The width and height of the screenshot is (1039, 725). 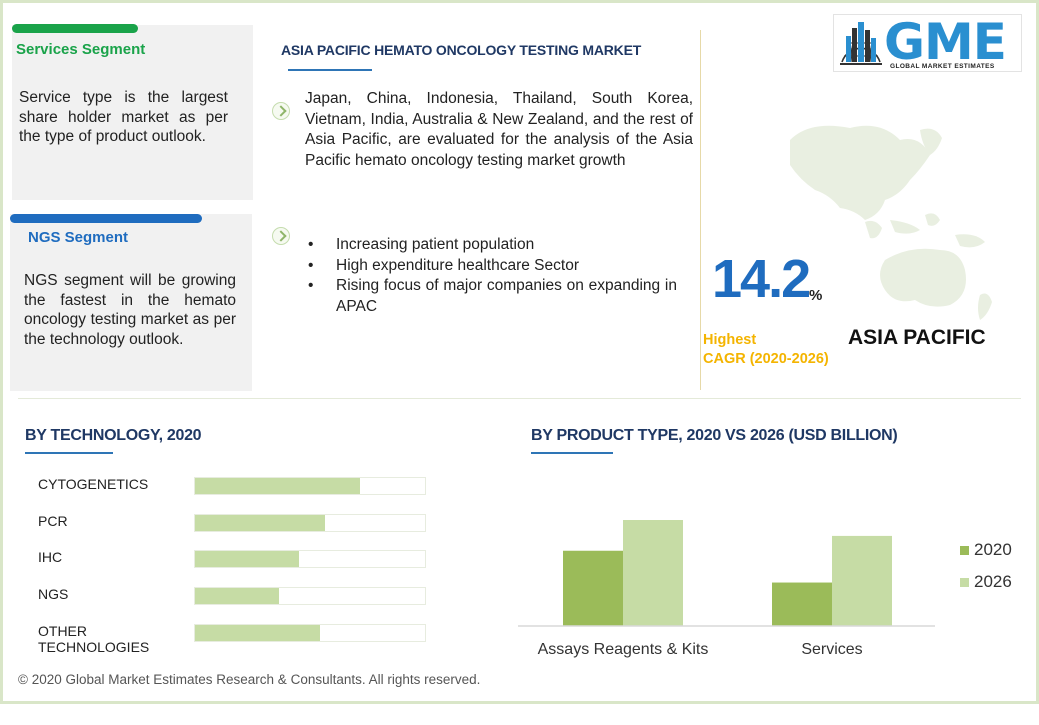 What do you see at coordinates (81, 49) in the screenshot?
I see `services-segment-title: Services Segment` at bounding box center [81, 49].